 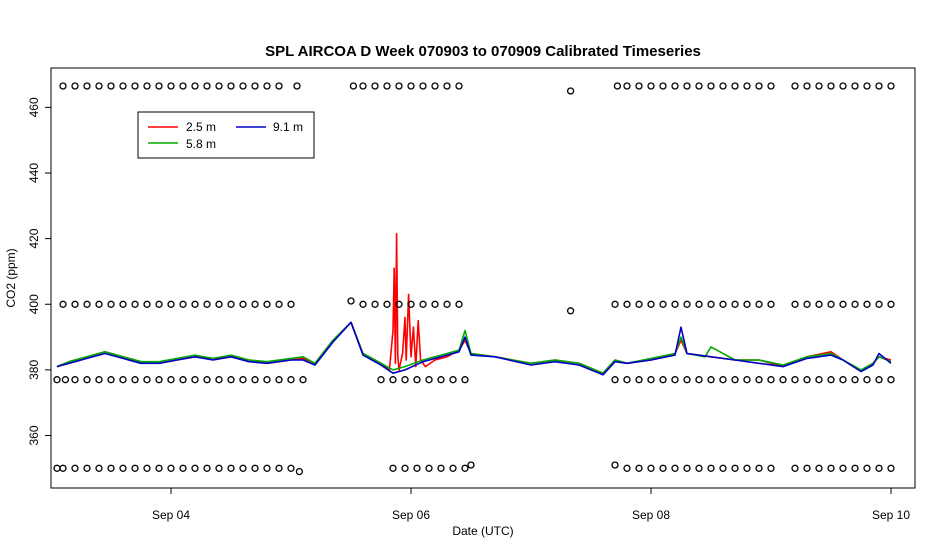 I want to click on y-tick-label: 380, so click(x=34, y=370).